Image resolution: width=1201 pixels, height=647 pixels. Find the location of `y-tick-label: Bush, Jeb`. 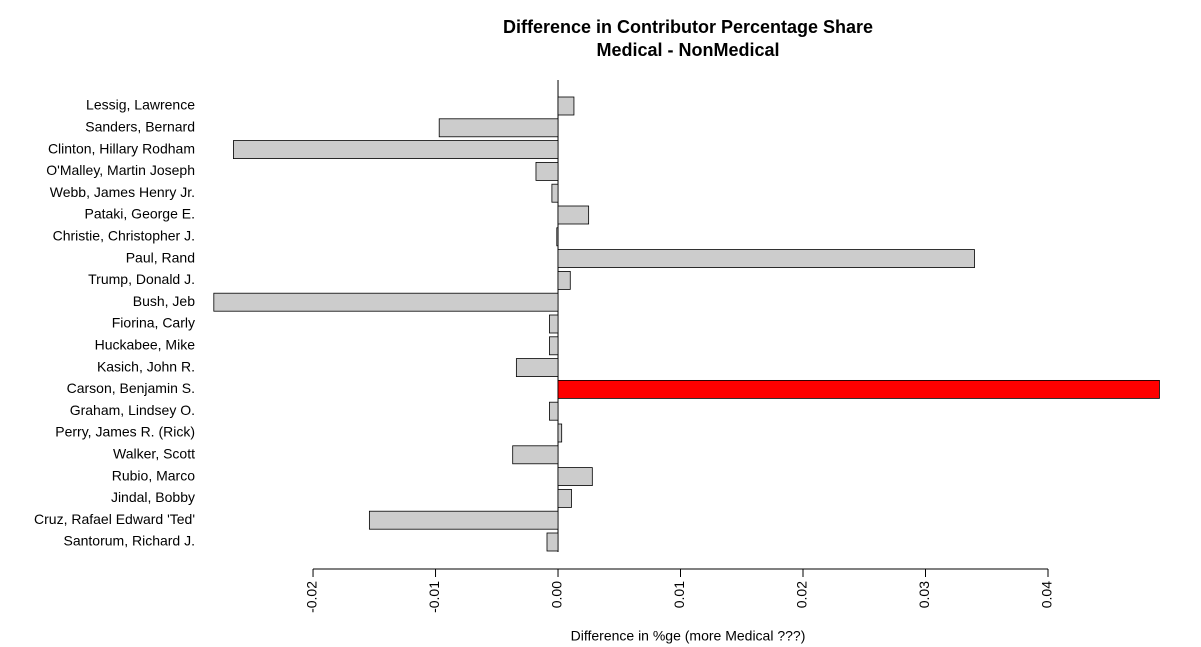

y-tick-label: Bush, Jeb is located at coordinates (164, 301).